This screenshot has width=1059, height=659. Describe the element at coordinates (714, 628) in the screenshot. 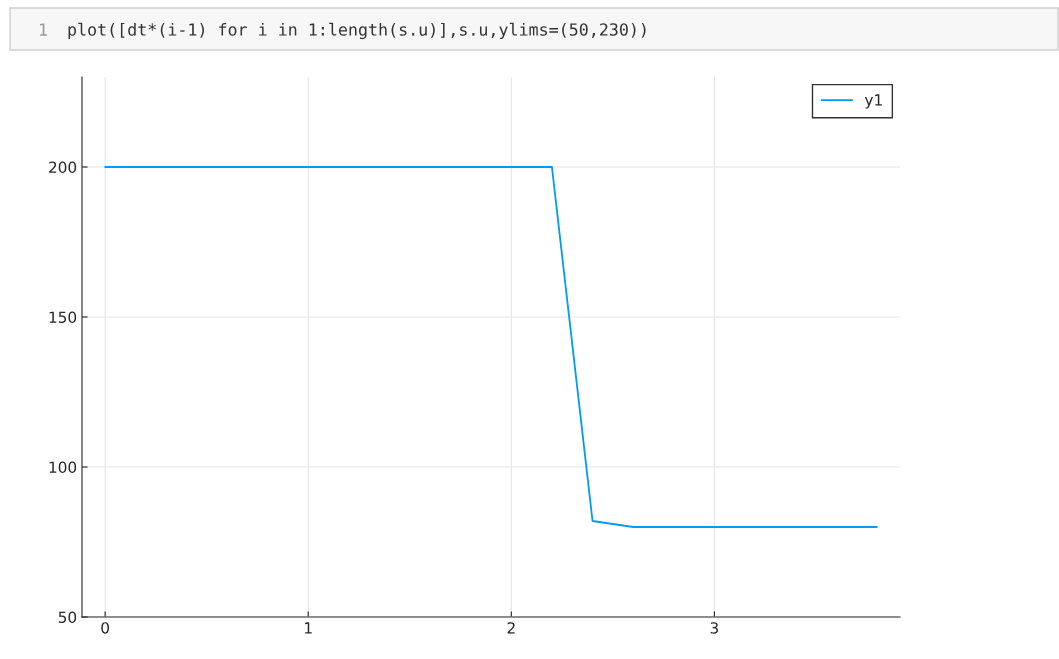

I see `x-tick-label: 3` at that location.